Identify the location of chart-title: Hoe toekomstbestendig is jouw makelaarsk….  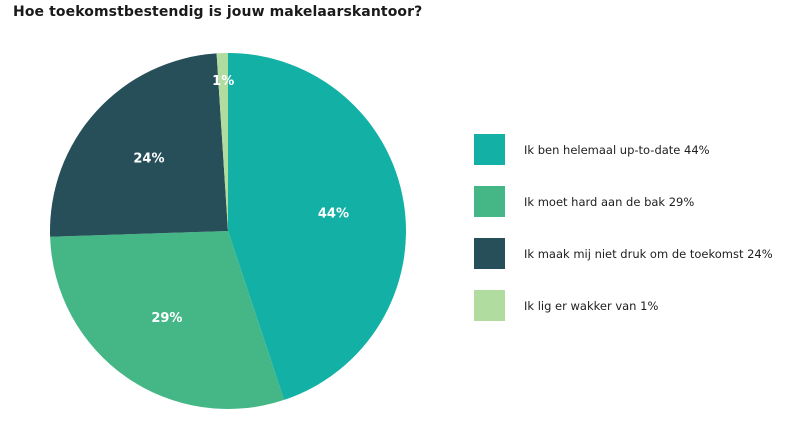
(218, 12).